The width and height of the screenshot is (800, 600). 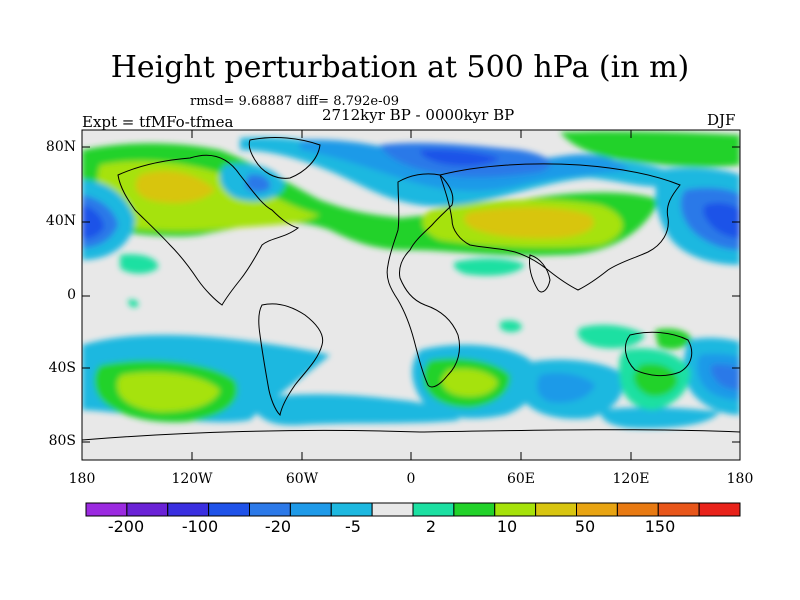 I want to click on x-tick-label: 60W, so click(x=302, y=479).